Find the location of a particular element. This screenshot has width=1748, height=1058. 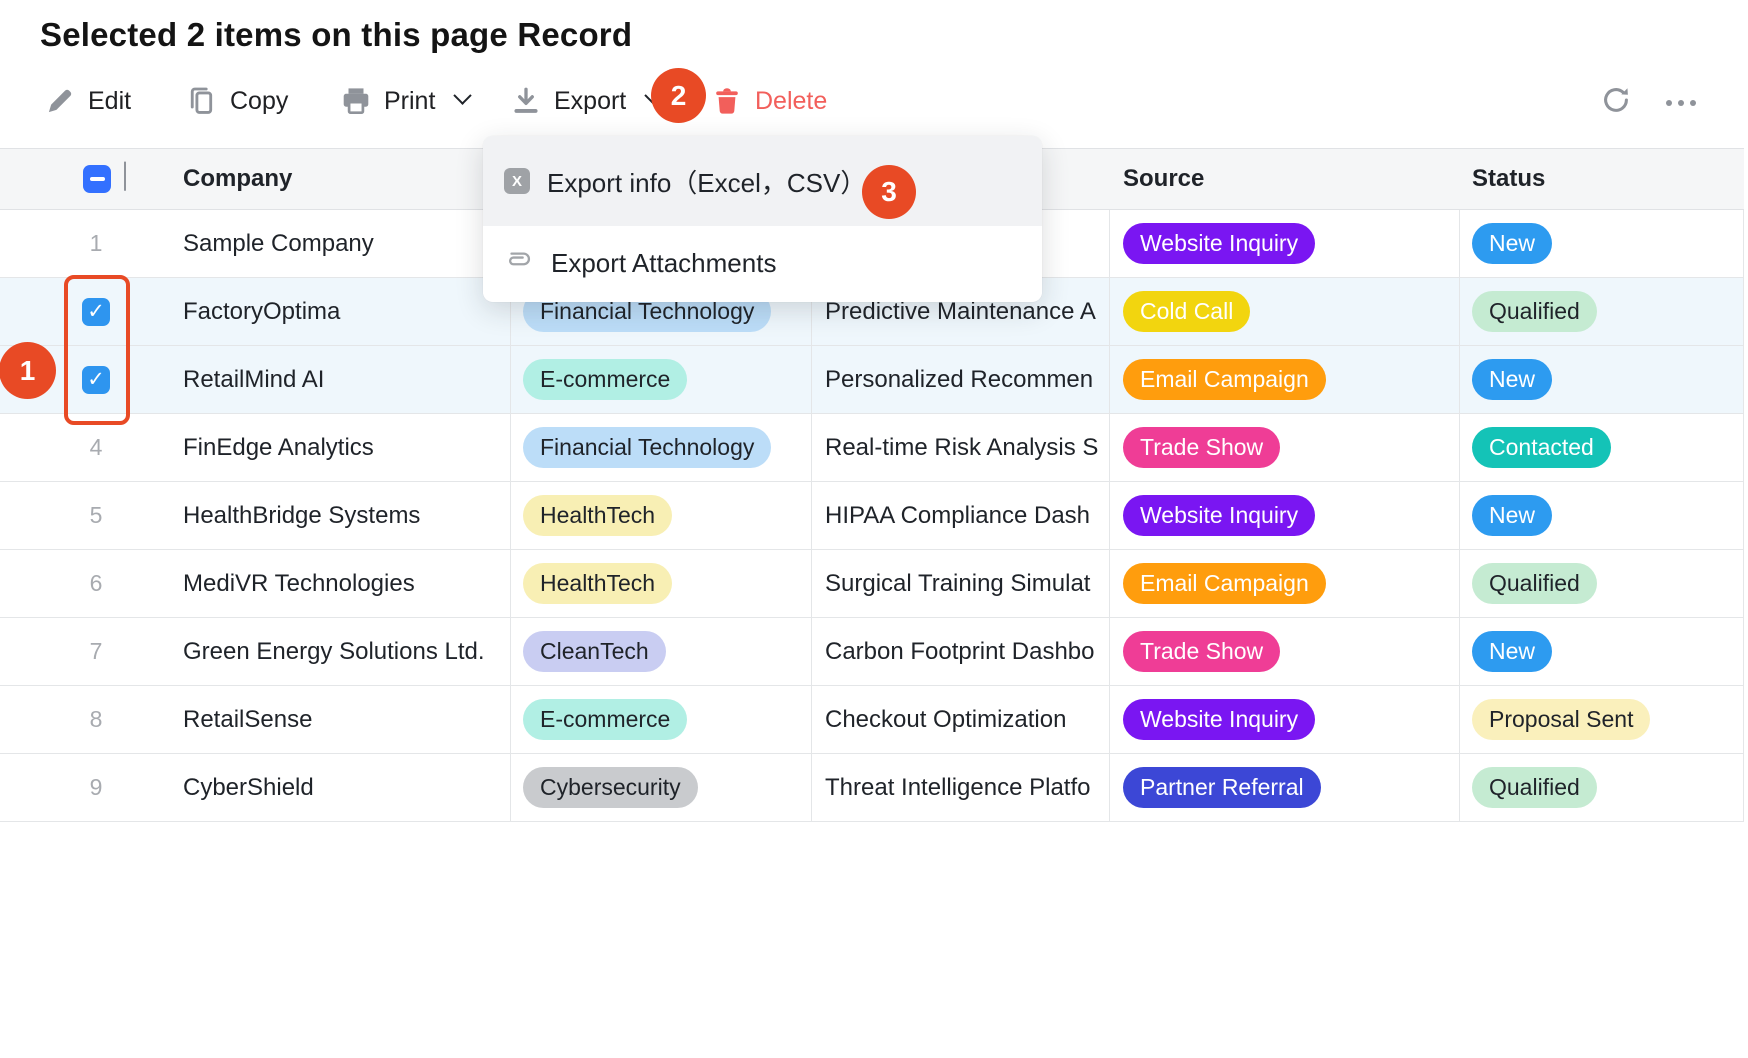

row-number: 8 is located at coordinates (96, 719).